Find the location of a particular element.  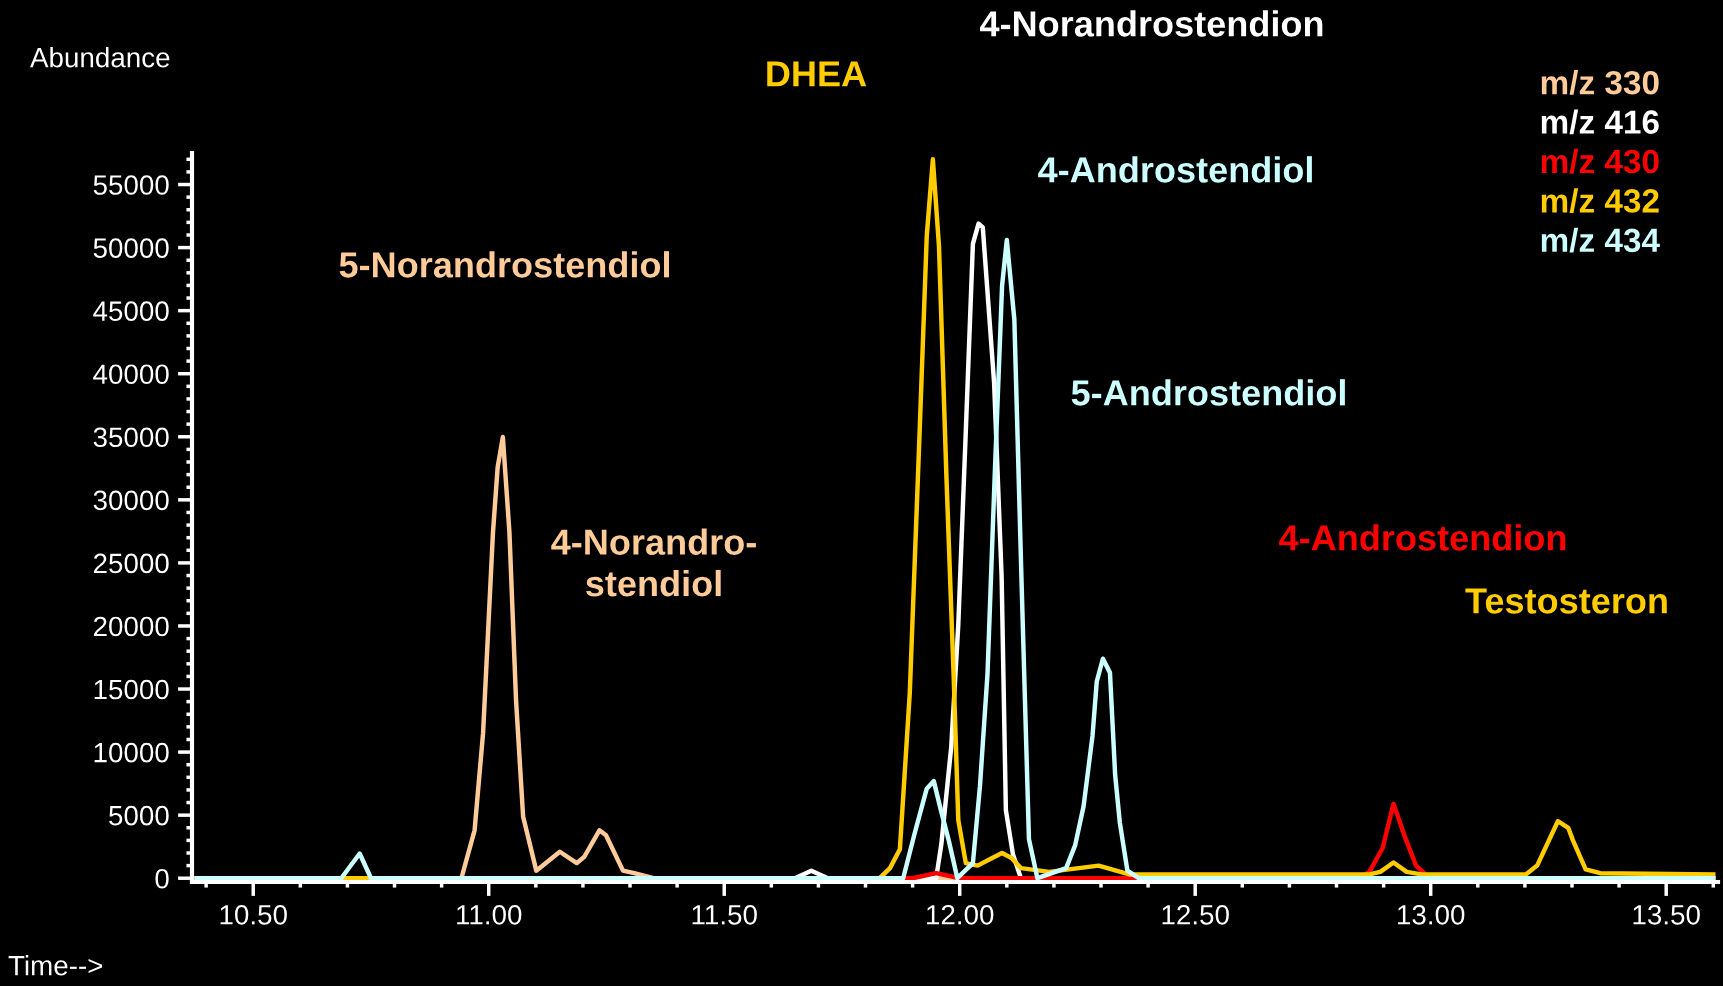

annotation: 4-Androstendion is located at coordinates (1422, 537).